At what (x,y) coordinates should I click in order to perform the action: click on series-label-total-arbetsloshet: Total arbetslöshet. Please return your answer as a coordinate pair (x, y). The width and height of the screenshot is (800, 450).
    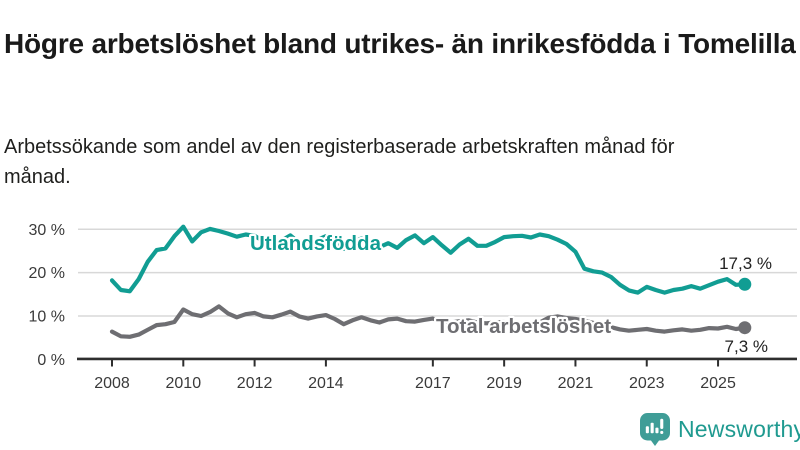
    Looking at the image, I should click on (523, 326).